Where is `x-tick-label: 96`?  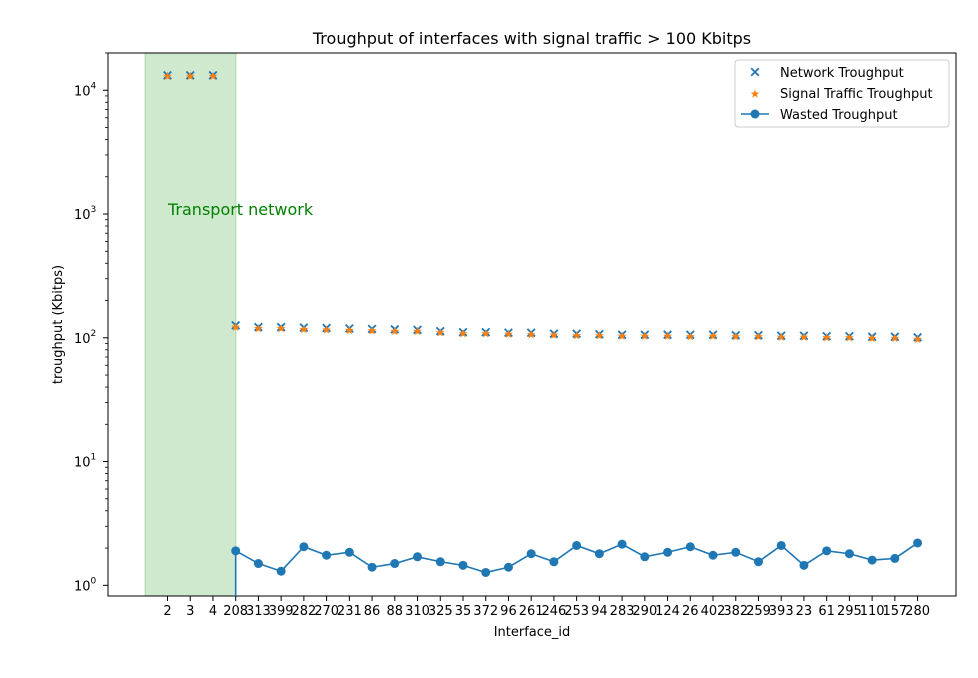
x-tick-label: 96 is located at coordinates (508, 611).